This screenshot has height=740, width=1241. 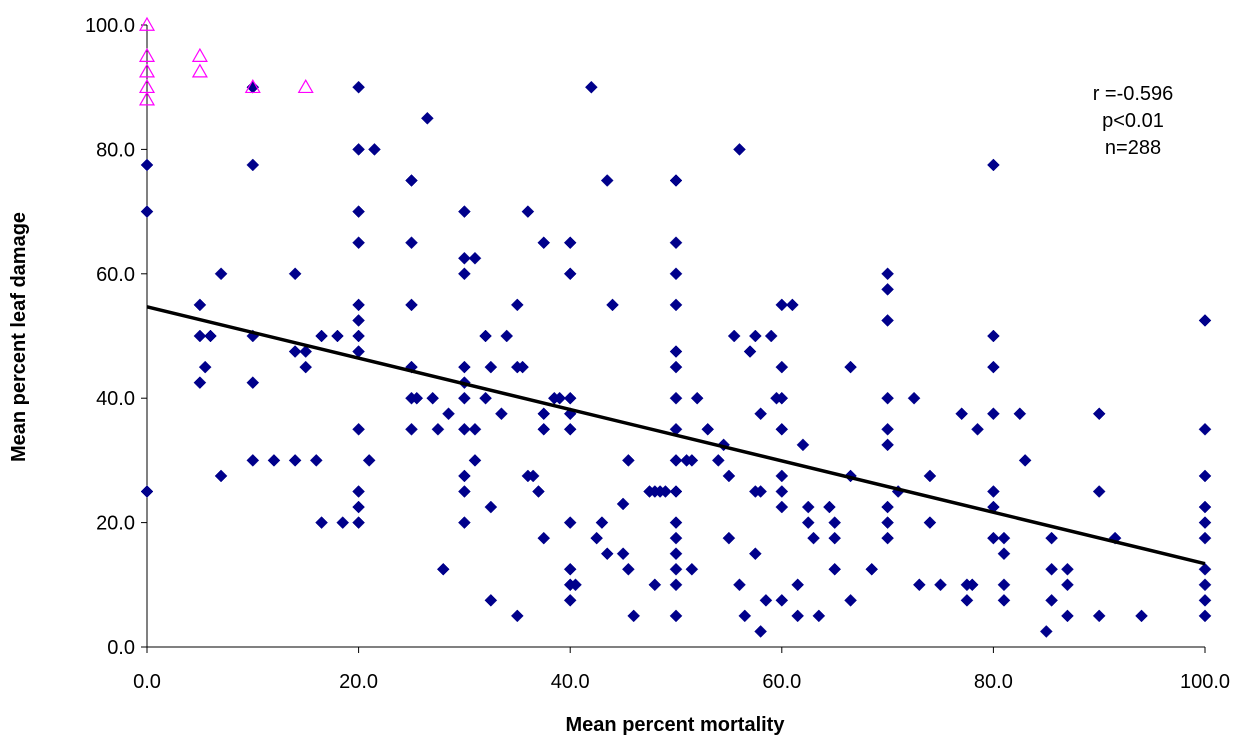 I want to click on x-tick-label: 20.0, so click(x=358, y=682).